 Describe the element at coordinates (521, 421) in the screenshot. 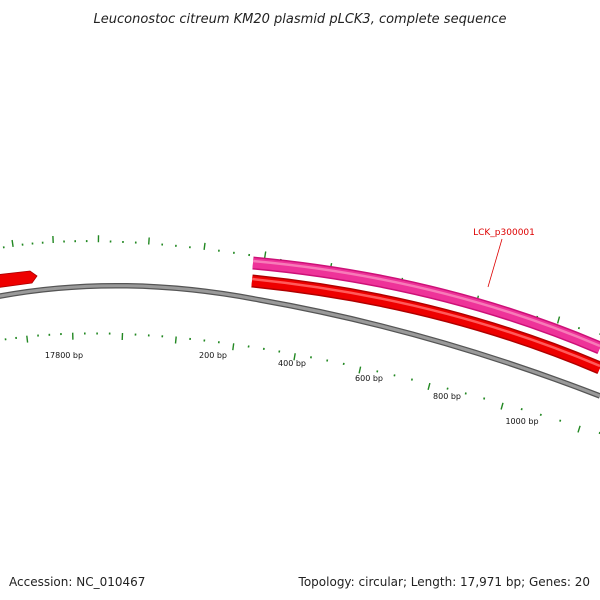

I see `scale-label: 1000 bp` at that location.